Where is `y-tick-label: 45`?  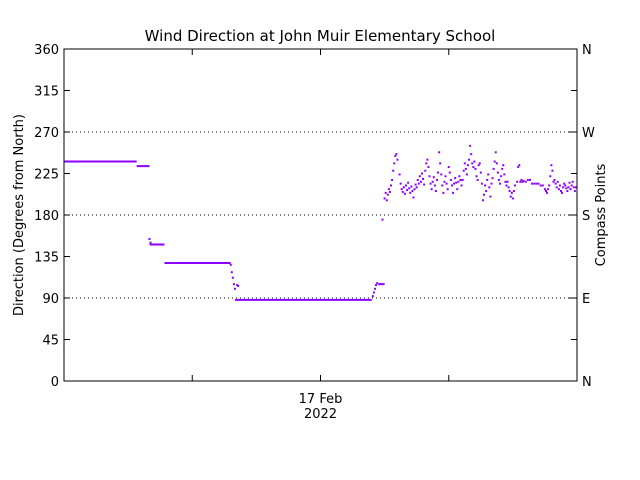 y-tick-label: 45 is located at coordinates (50, 341).